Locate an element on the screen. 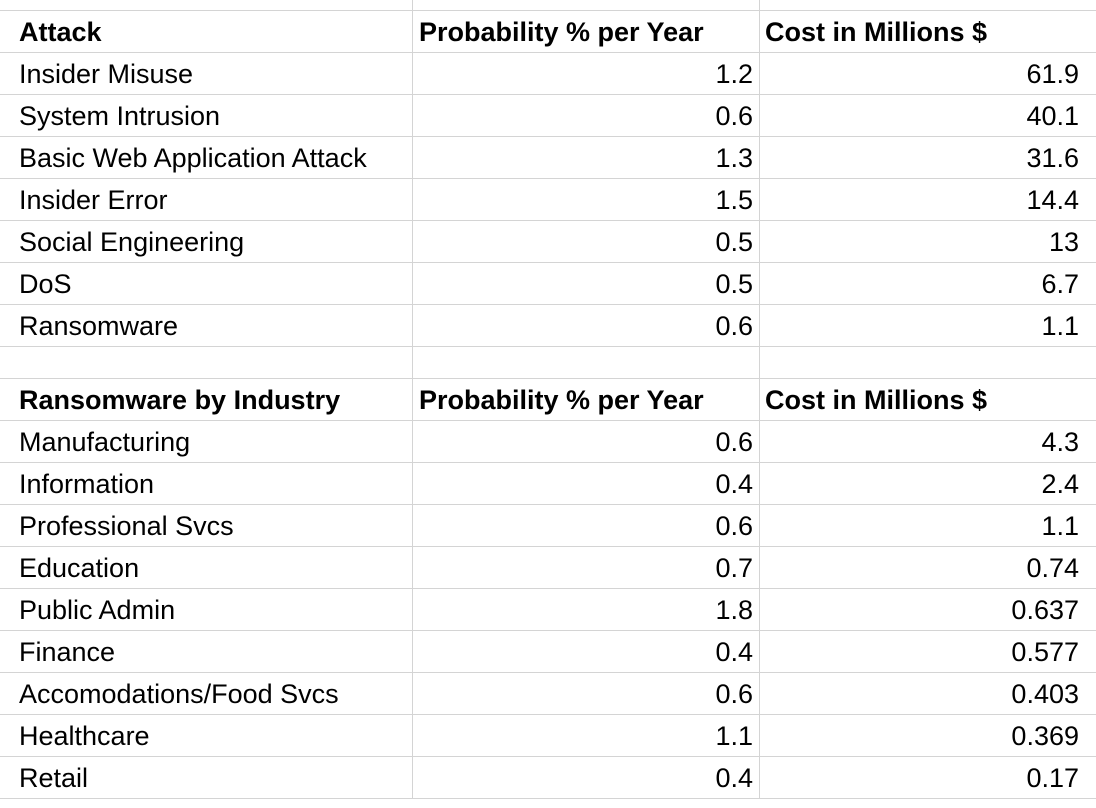  cell-industry-name: Healthcare is located at coordinates (206, 736).